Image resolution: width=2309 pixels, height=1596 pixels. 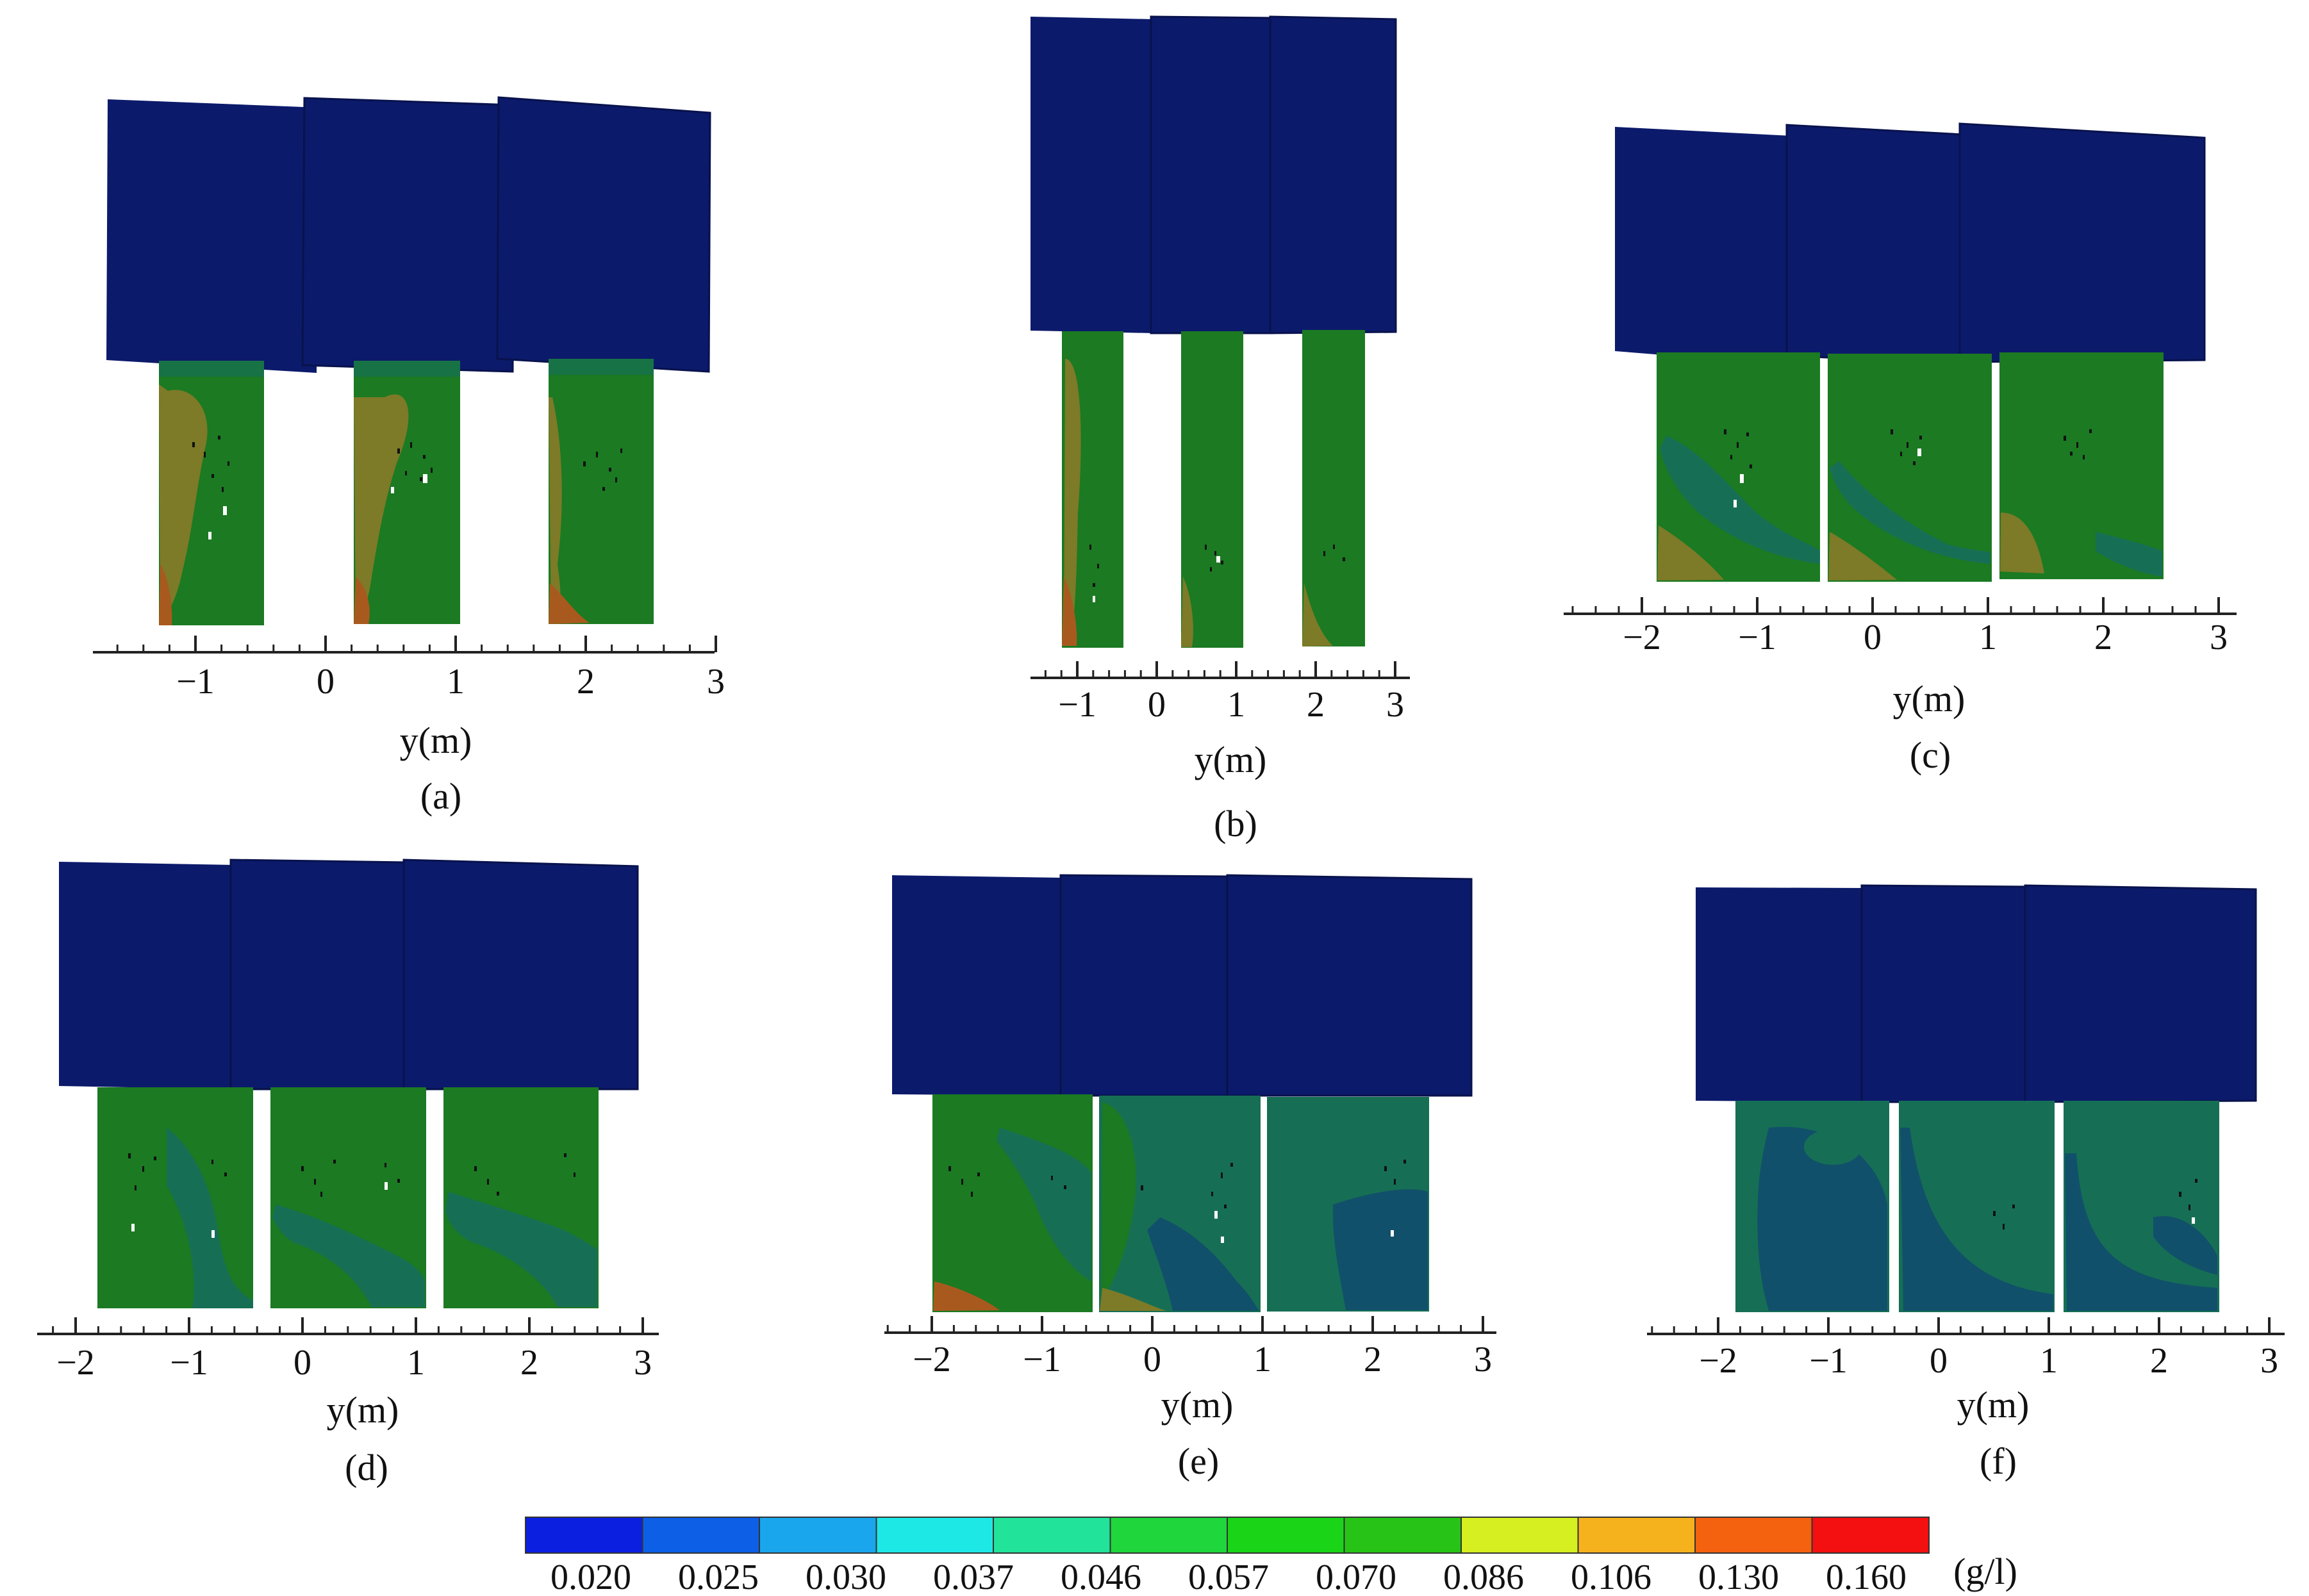 I want to click on panel-e-tube-3-markers, so click(x=1395, y=1172).